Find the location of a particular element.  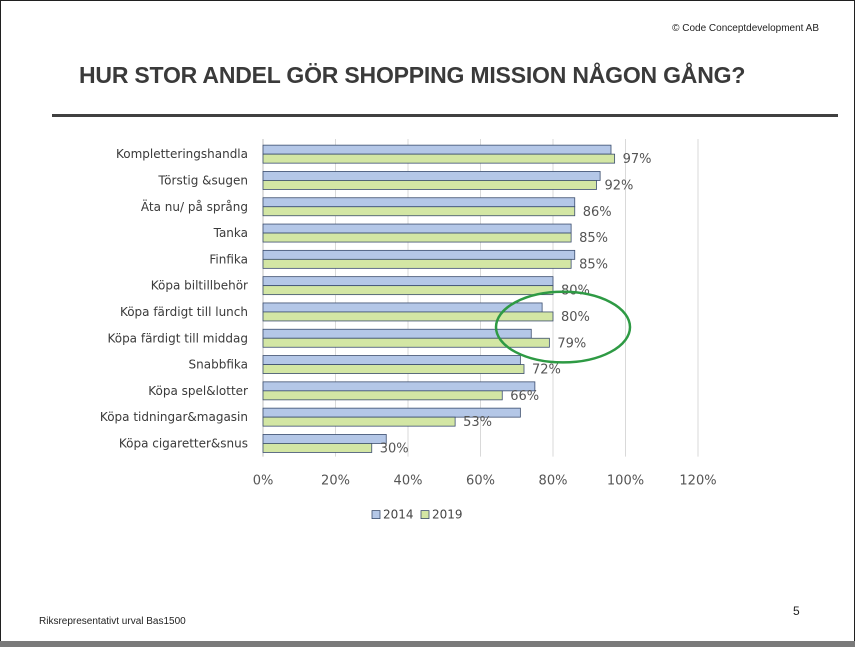

copyright-text: © Code Conceptdevelopment AB is located at coordinates (745, 28).